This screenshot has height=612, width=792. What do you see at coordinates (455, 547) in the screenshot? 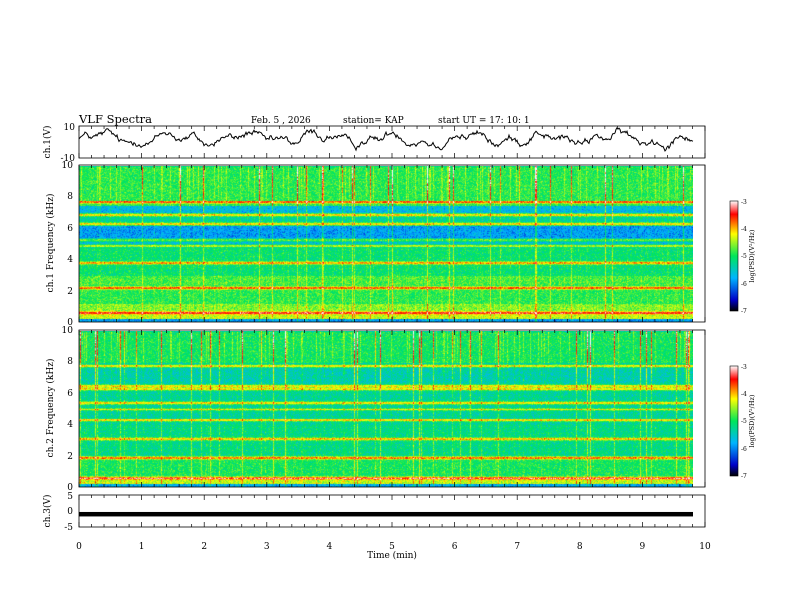
I see `x-tick-6: 6` at bounding box center [455, 547].